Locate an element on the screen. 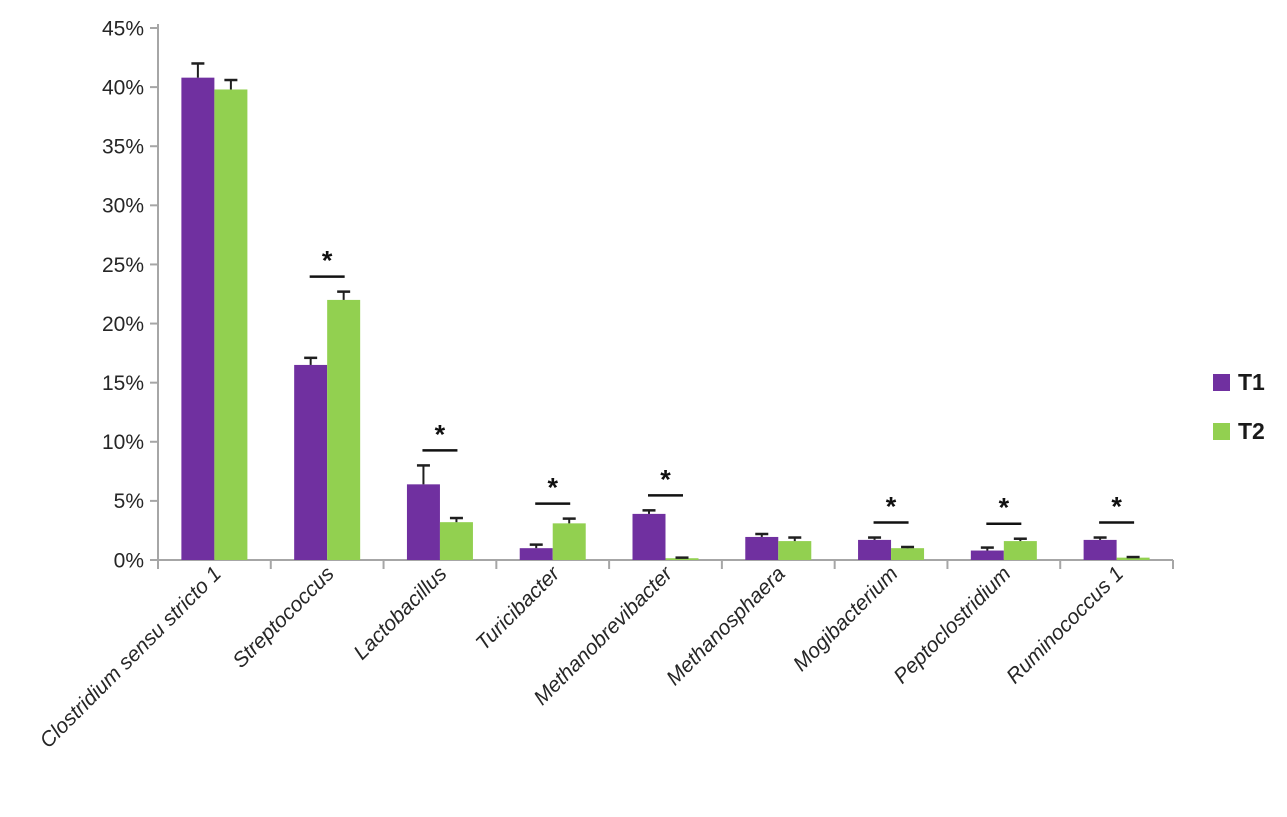 This screenshot has height=817, width=1287. category-label: Methanosphaera is located at coordinates (726, 626).